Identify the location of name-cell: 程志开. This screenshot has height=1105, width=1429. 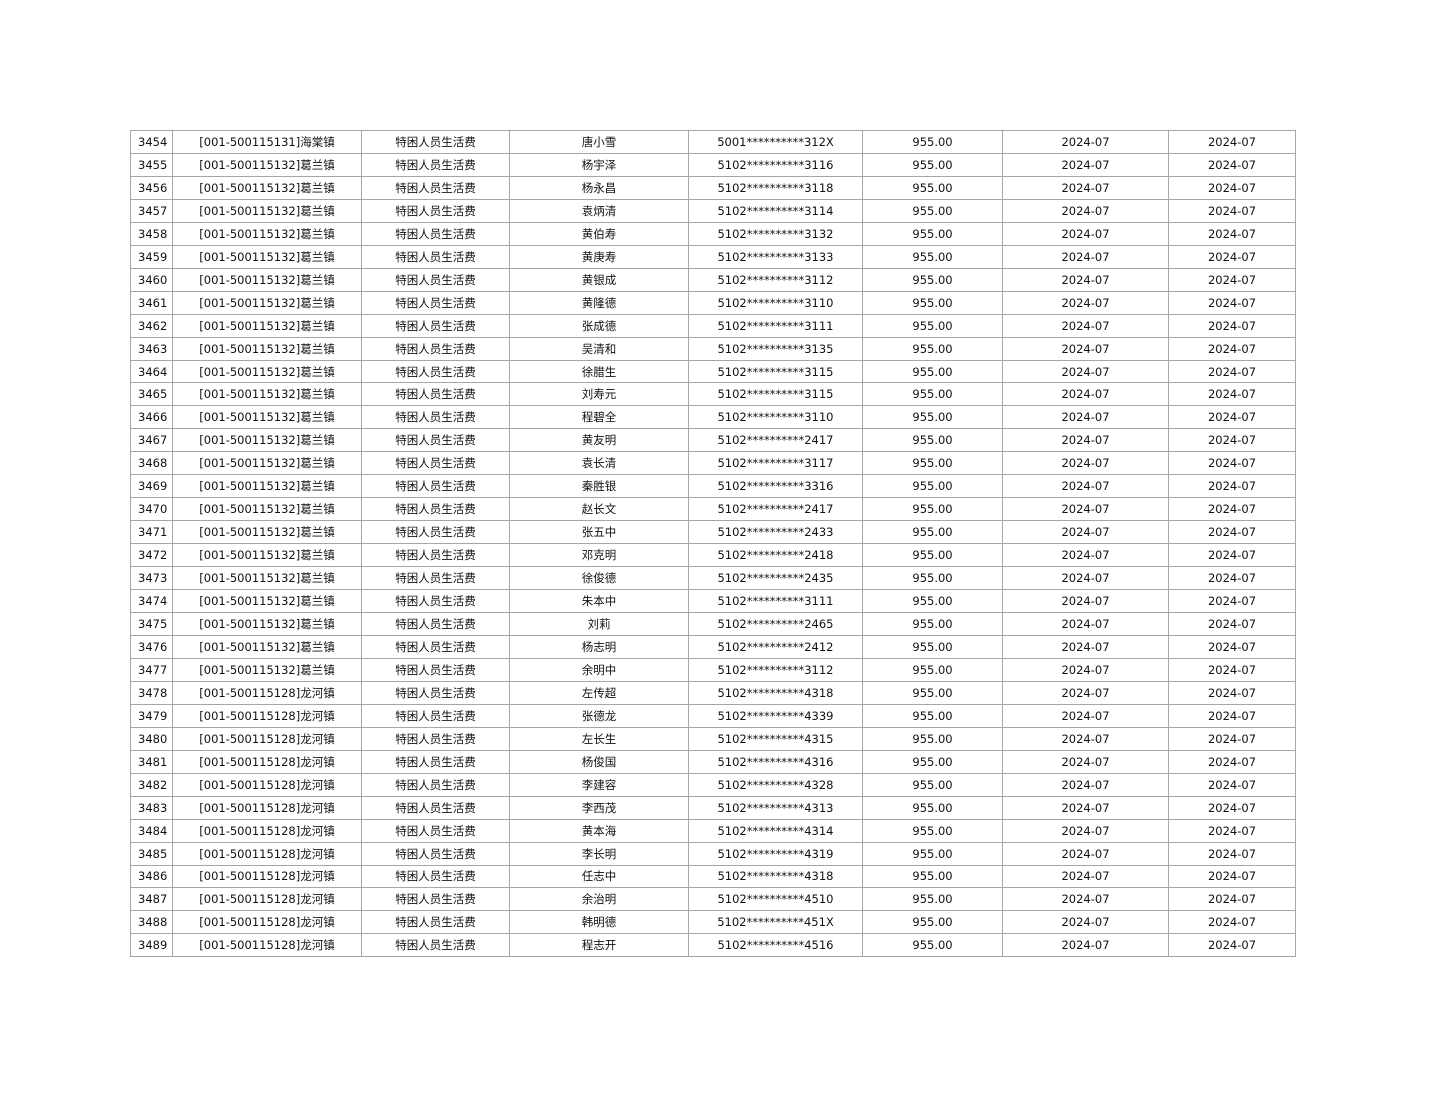
(599, 945).